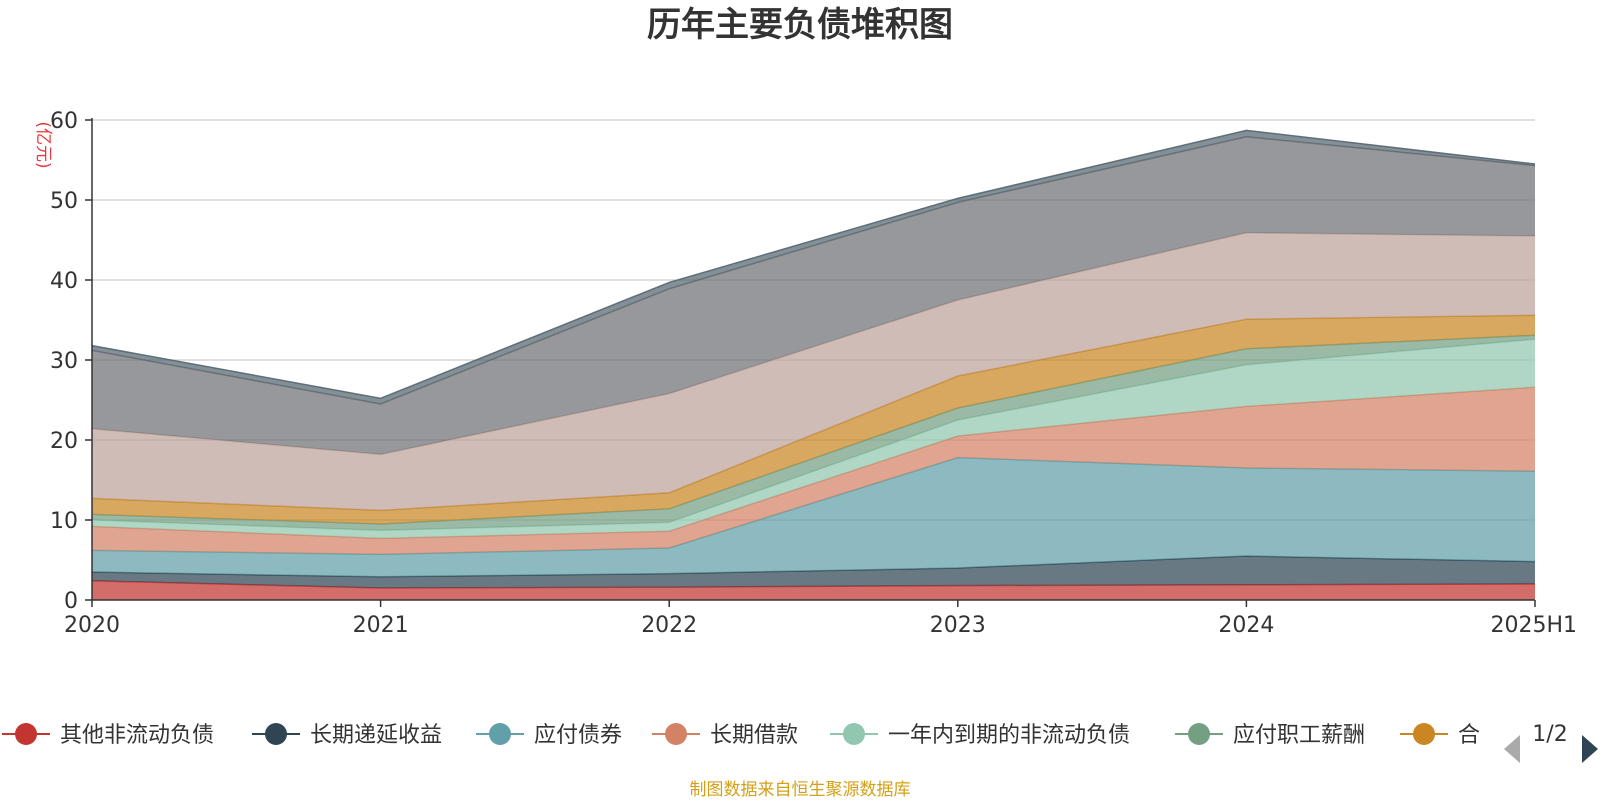 This screenshot has height=800, width=1600. I want to click on legend-item: 其他非流动负债, so click(108, 735).